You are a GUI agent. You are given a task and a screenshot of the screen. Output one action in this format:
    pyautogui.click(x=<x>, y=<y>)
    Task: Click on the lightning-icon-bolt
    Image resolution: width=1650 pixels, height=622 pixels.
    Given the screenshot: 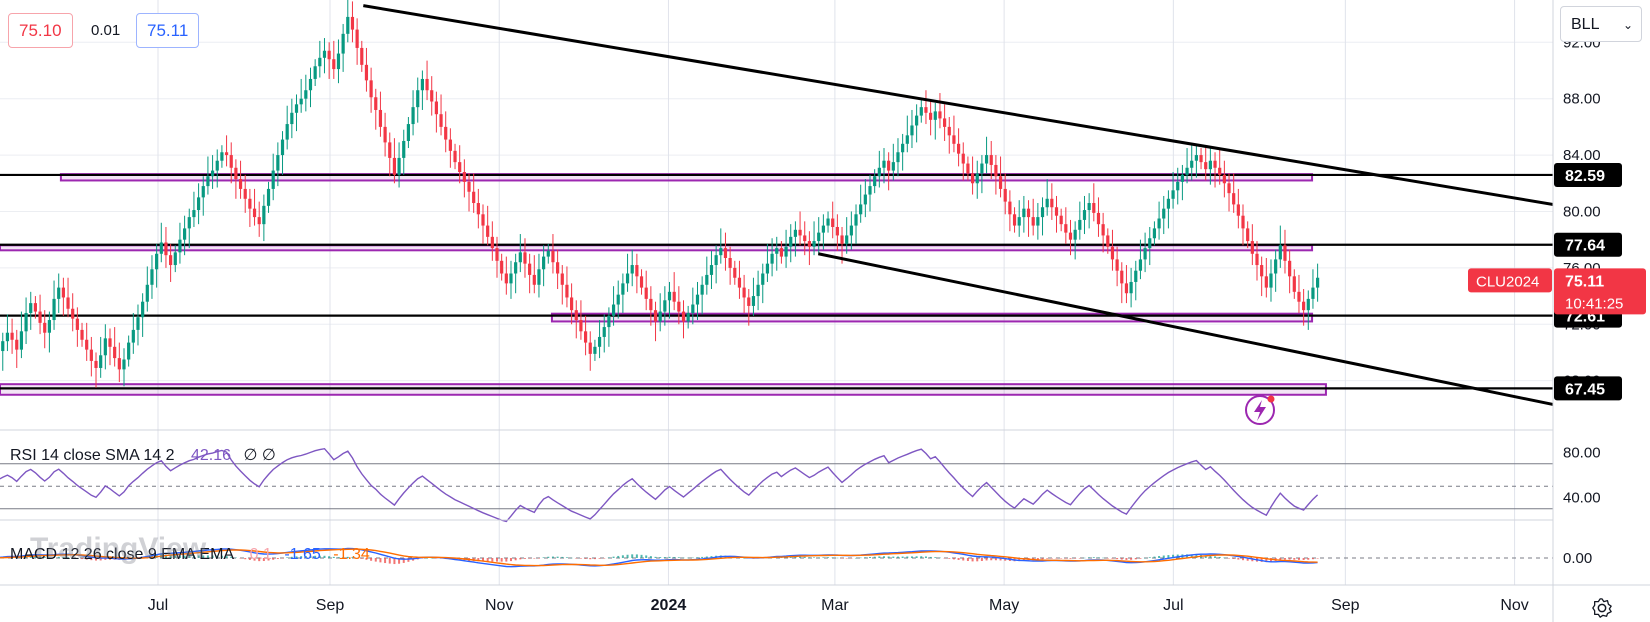 What is the action you would take?
    pyautogui.click(x=1260, y=410)
    